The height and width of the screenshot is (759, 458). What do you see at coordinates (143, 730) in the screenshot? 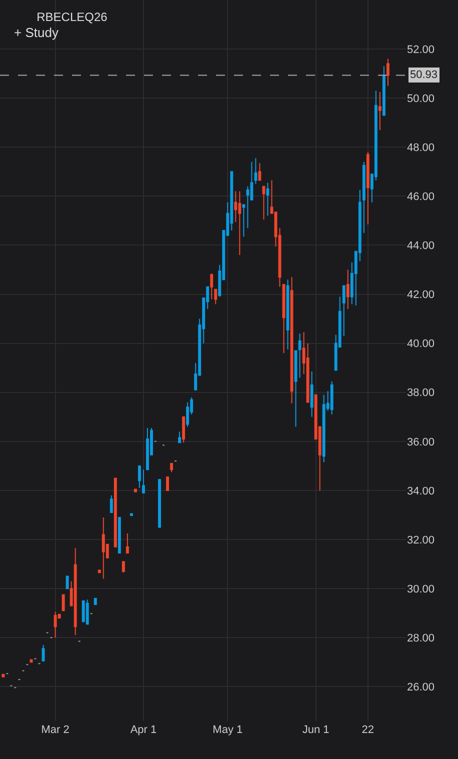
I see `x-tick-label: Apr 1` at bounding box center [143, 730].